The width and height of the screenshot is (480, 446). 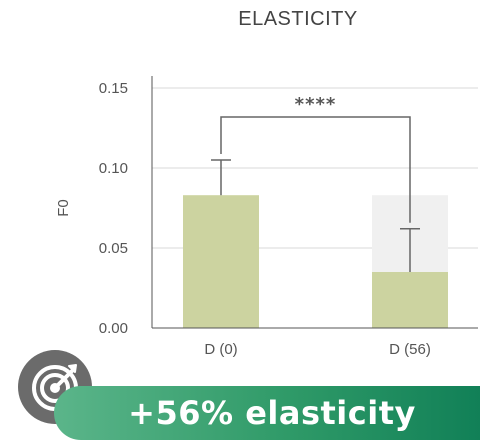 I want to click on significance-bracket: ****, so click(x=315, y=158).